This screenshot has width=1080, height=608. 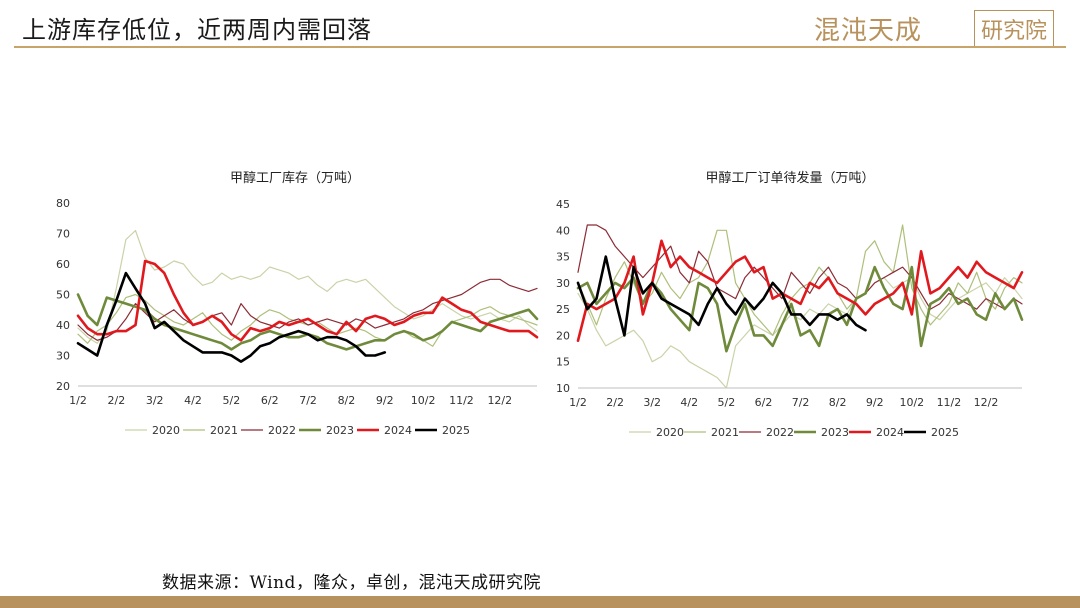 I want to click on y-tick-label: 50, so click(x=63, y=295).